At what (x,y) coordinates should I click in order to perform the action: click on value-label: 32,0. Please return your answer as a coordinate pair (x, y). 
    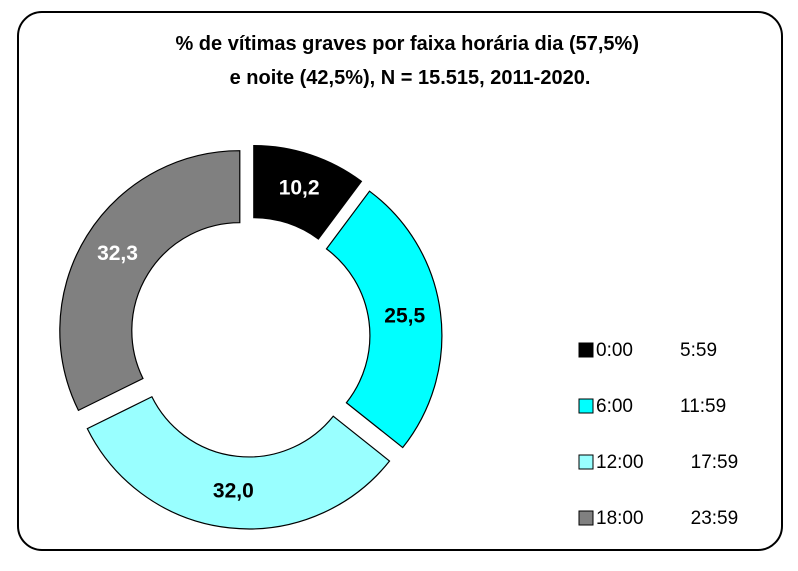
    Looking at the image, I should click on (233, 491).